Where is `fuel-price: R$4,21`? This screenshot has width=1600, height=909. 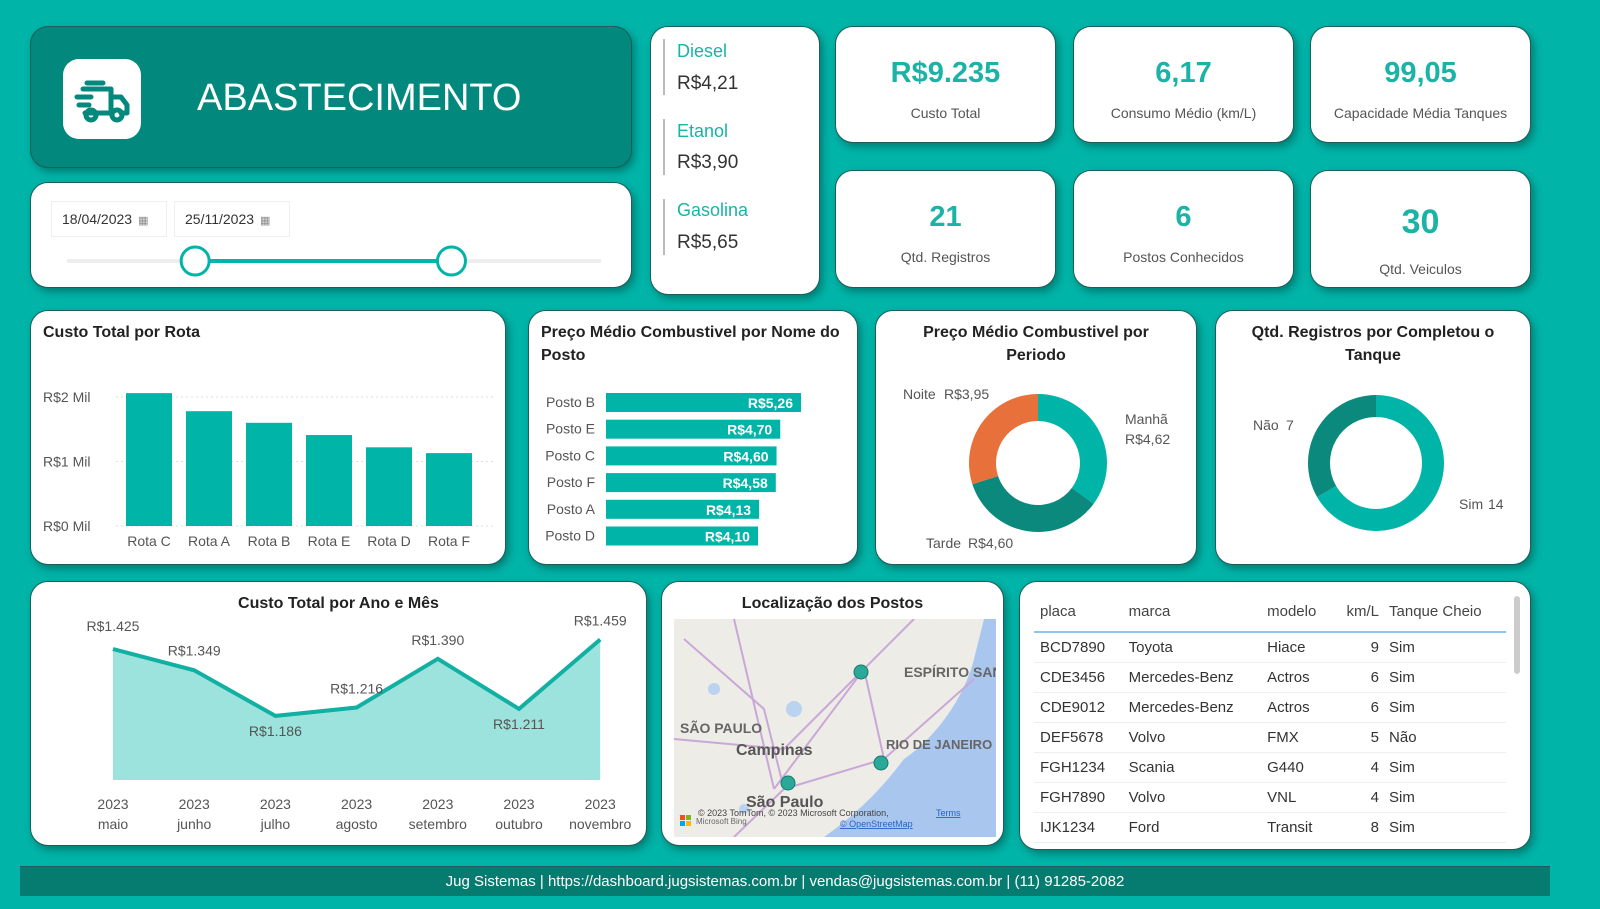 fuel-price: R$4,21 is located at coordinates (708, 83).